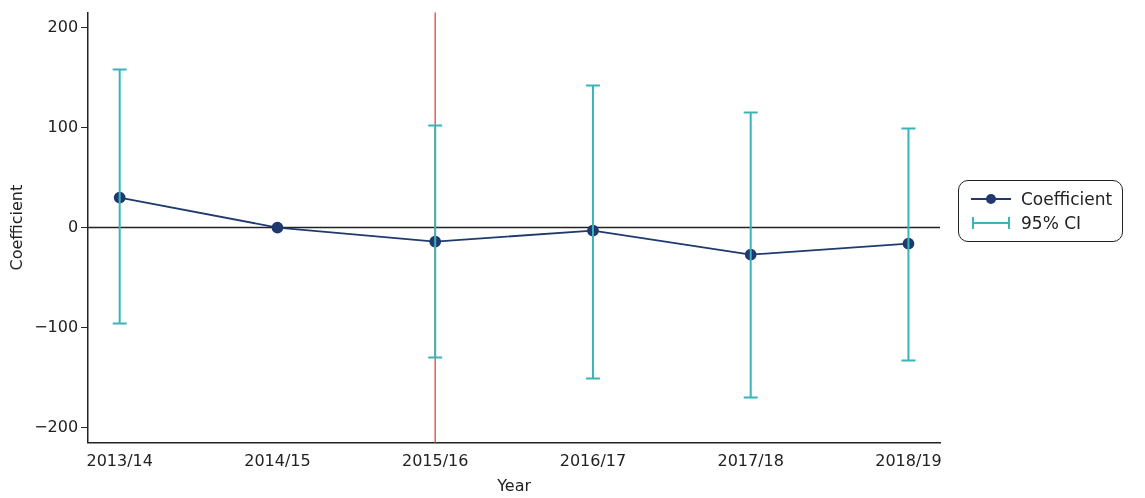  Describe the element at coordinates (435, 461) in the screenshot. I see `x-tick-label: 2015/16` at that location.